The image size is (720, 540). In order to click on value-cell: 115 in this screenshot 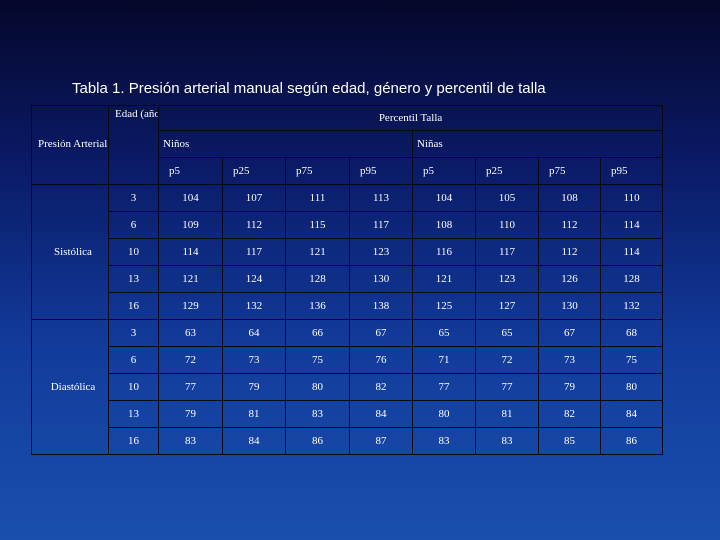, I will do `click(317, 225)`.